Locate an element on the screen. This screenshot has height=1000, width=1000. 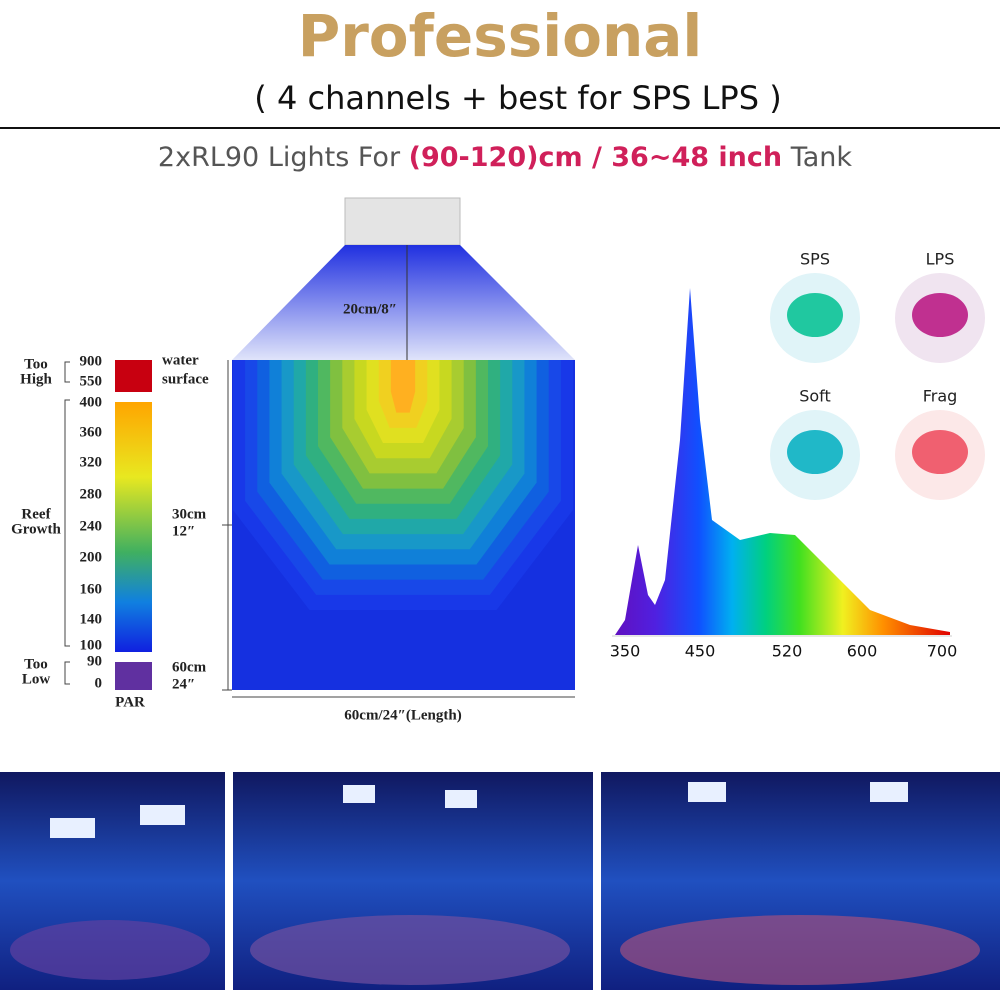
scale-group-label: Growth is located at coordinates (36, 529).